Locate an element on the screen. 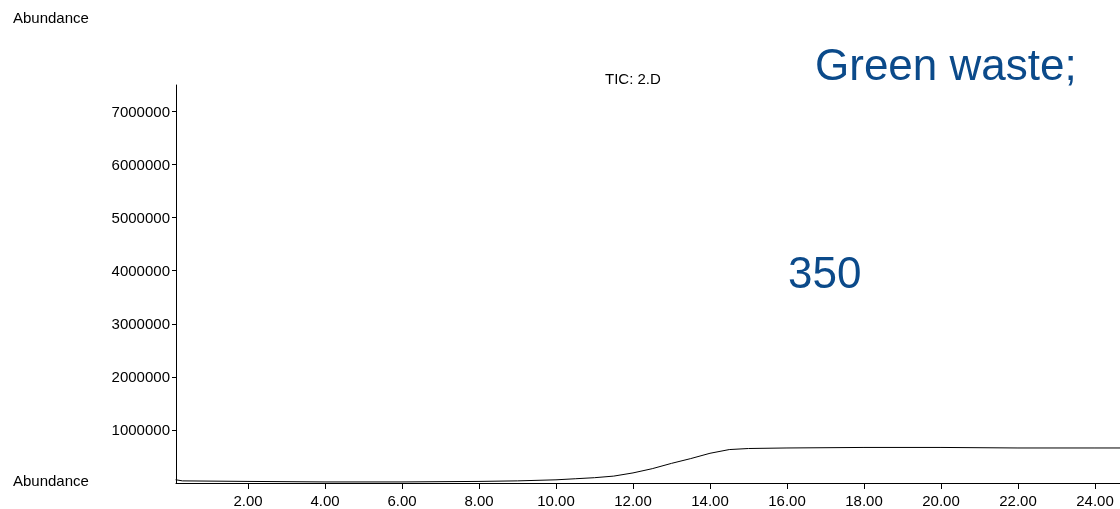  x-tick-label: 24.00 is located at coordinates (1095, 500).